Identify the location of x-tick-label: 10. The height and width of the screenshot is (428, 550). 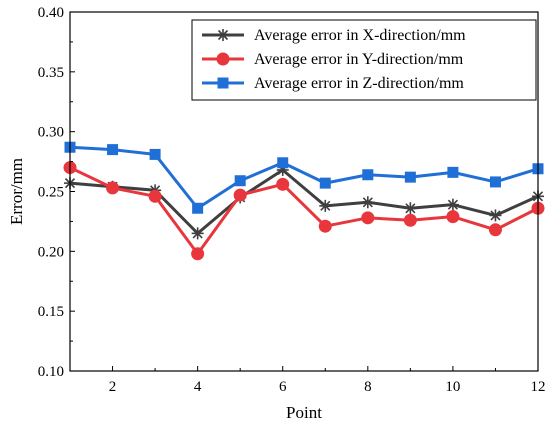
(452, 387).